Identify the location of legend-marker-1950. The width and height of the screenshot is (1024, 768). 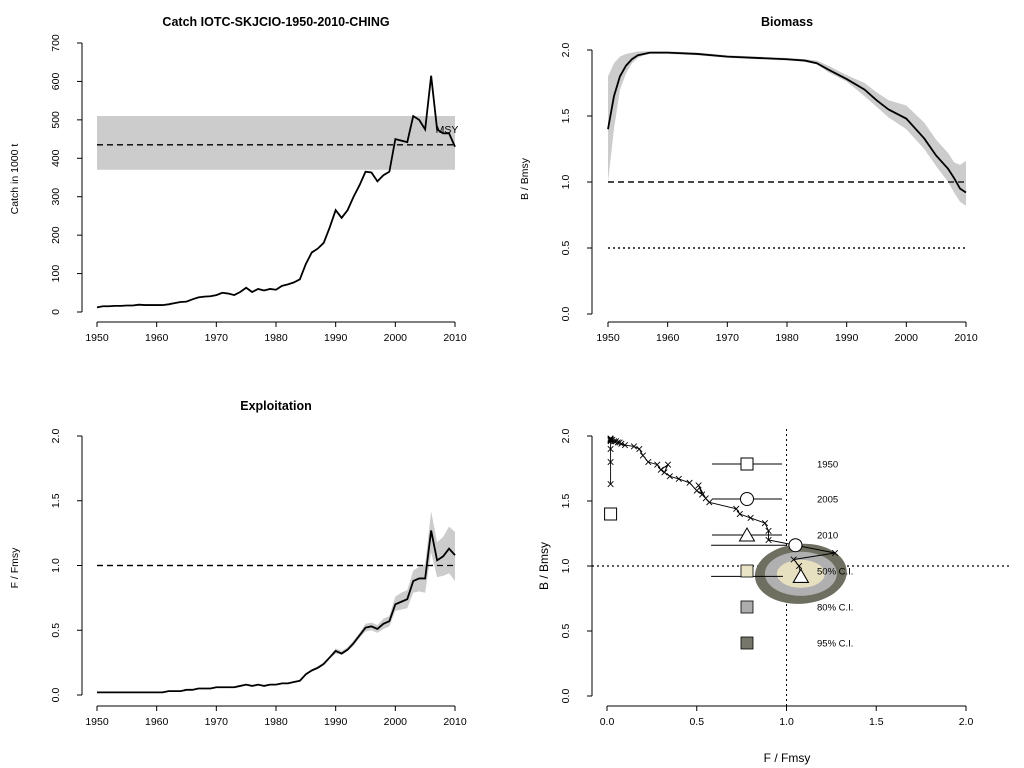
(747, 464).